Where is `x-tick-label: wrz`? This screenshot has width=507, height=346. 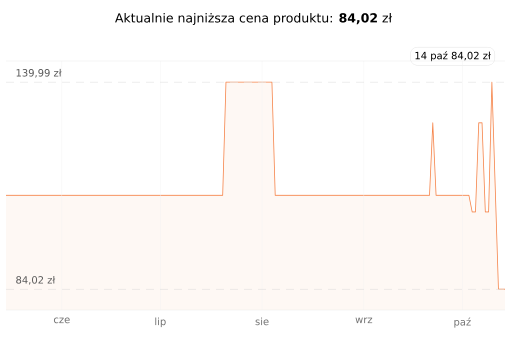 x-tick-label: wrz is located at coordinates (364, 321).